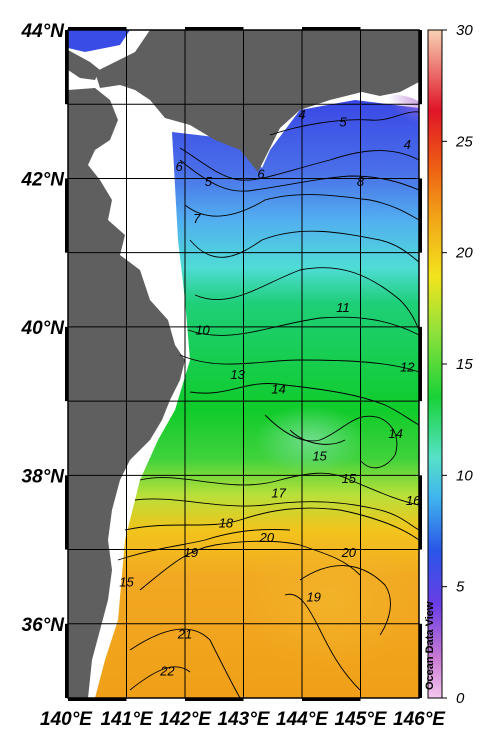  Describe the element at coordinates (460, 698) in the screenshot. I see `colorbar-tick-label: 0` at that location.